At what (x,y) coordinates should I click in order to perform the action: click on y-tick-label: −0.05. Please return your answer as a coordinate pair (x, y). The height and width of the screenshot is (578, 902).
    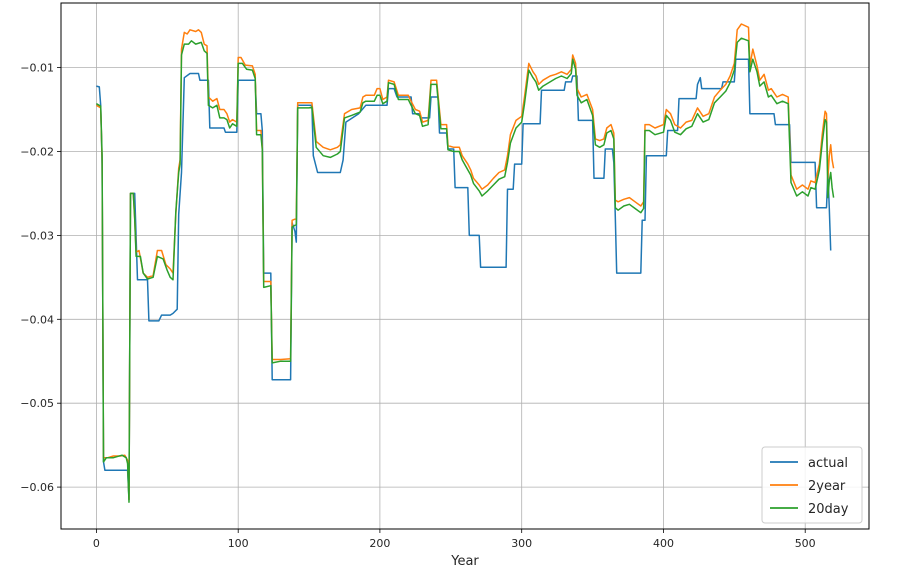
    Looking at the image, I should click on (37, 403).